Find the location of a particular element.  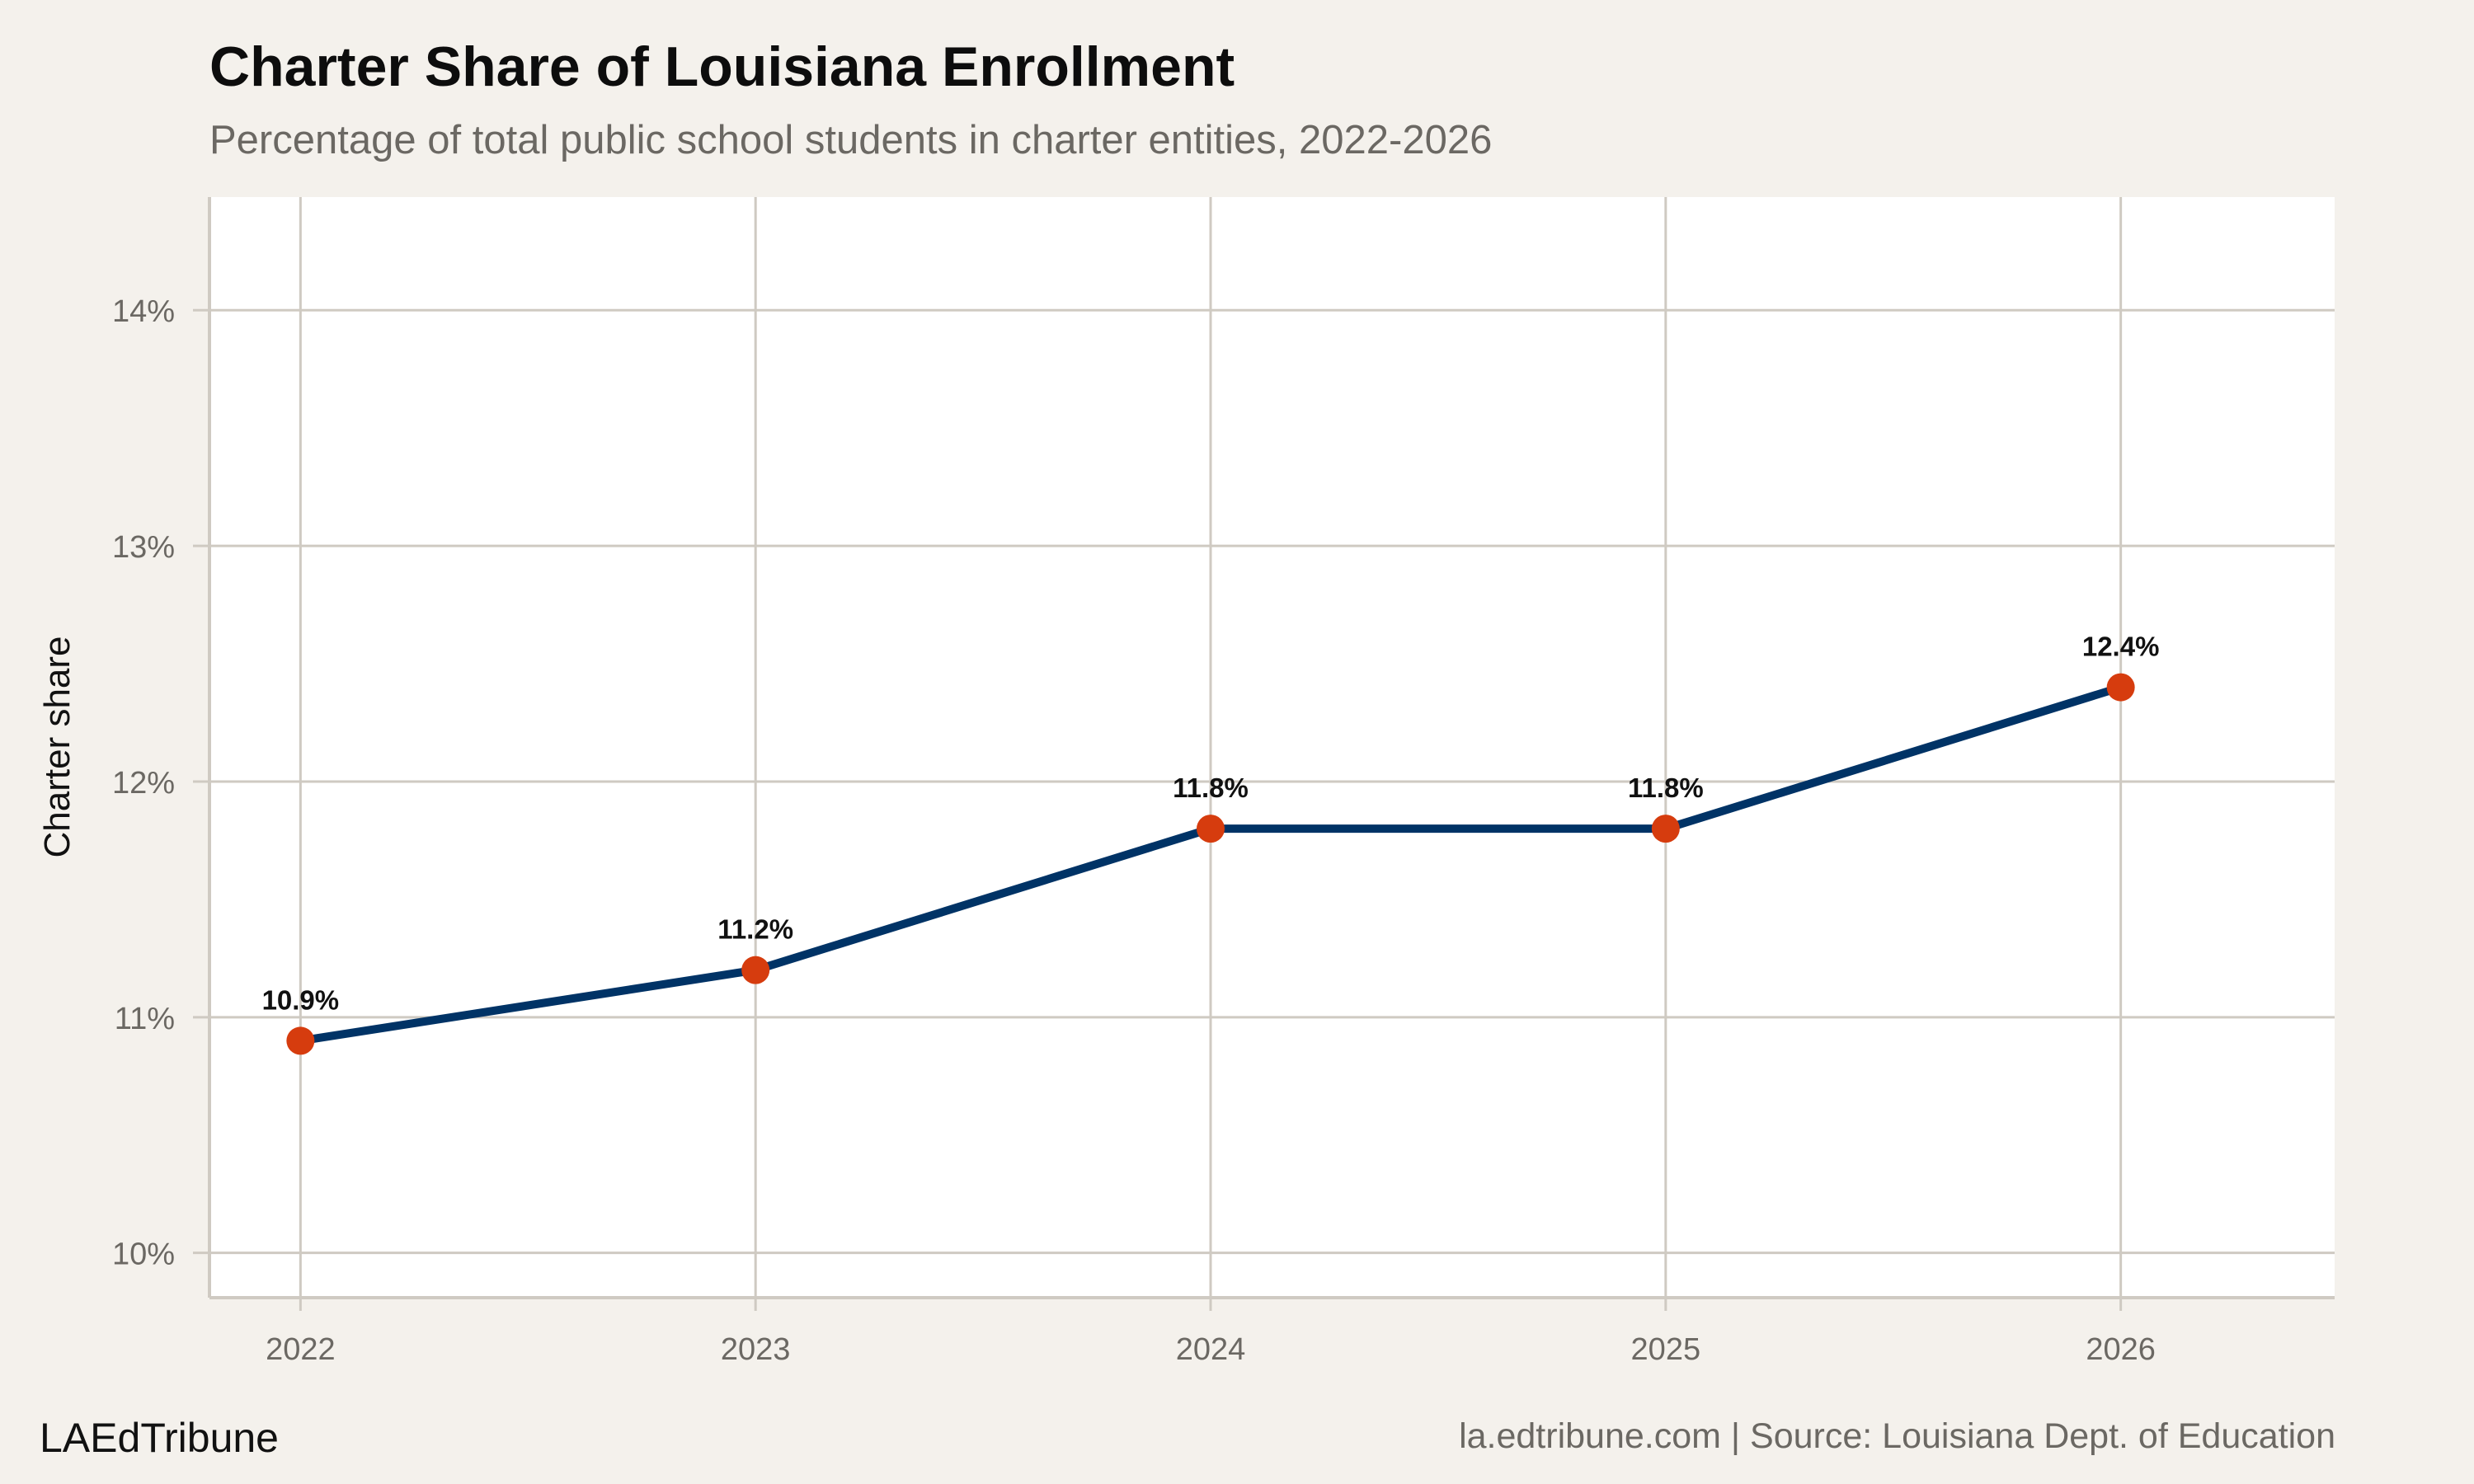

chart-title: Charter Share of Louisiana Enrollment is located at coordinates (722, 66).